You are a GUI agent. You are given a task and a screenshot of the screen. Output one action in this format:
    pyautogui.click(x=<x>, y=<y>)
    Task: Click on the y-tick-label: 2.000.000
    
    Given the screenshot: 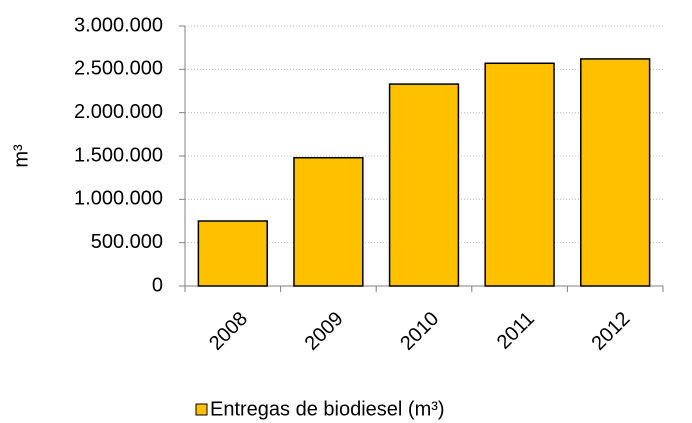 What is the action you would take?
    pyautogui.click(x=118, y=112)
    